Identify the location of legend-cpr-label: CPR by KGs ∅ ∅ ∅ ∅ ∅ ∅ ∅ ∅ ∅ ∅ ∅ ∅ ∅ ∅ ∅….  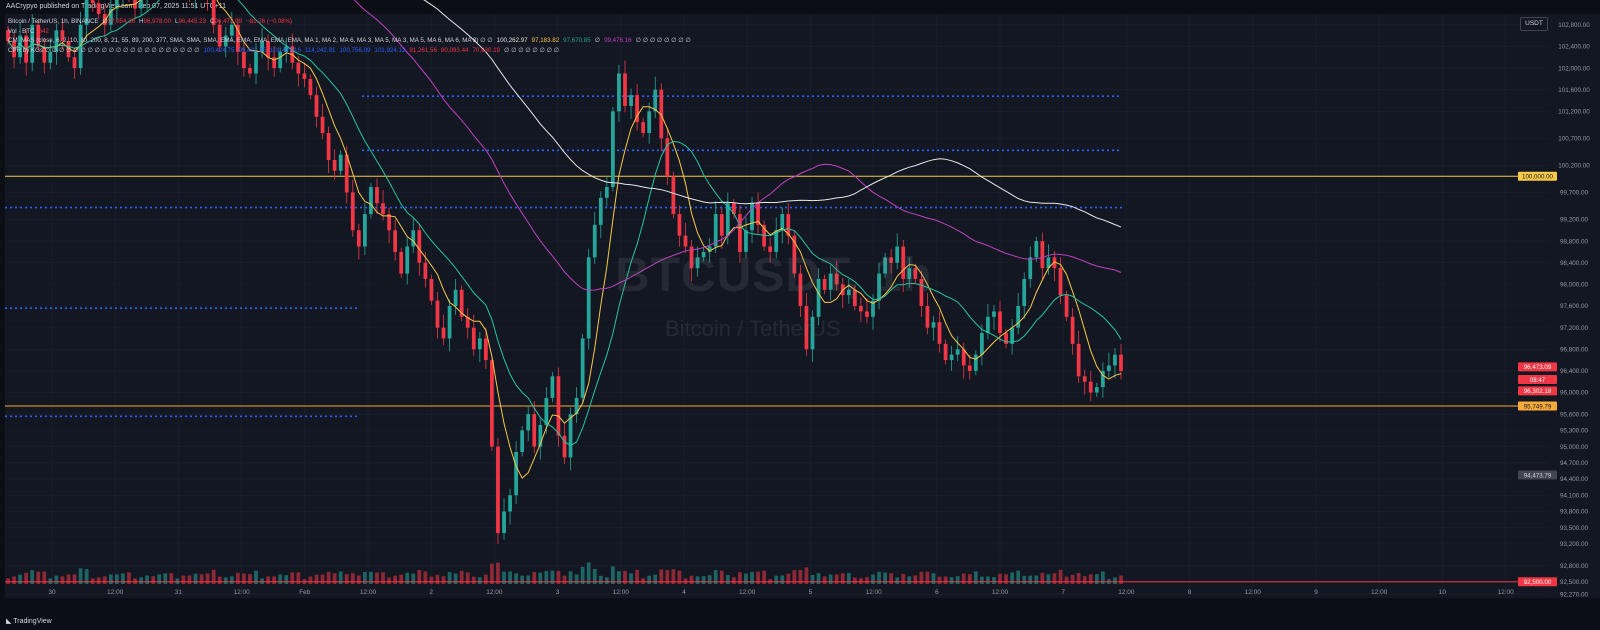
(104, 50).